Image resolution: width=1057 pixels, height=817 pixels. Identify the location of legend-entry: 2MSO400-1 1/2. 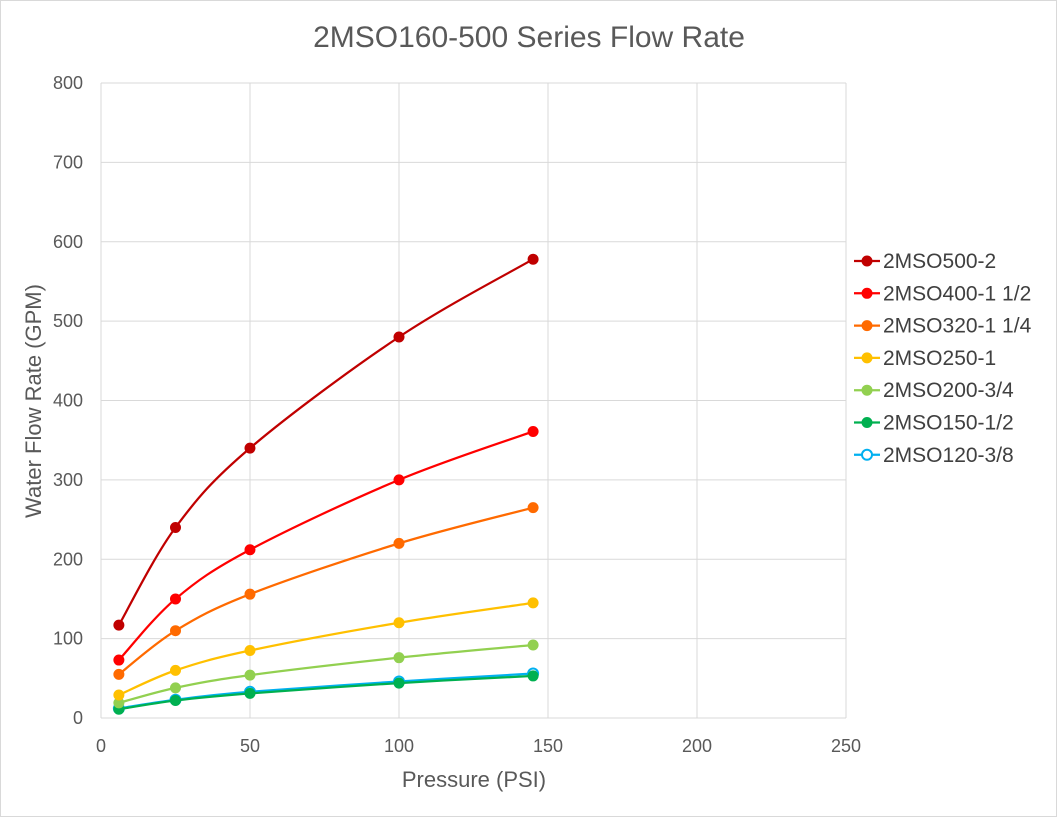
(942, 293).